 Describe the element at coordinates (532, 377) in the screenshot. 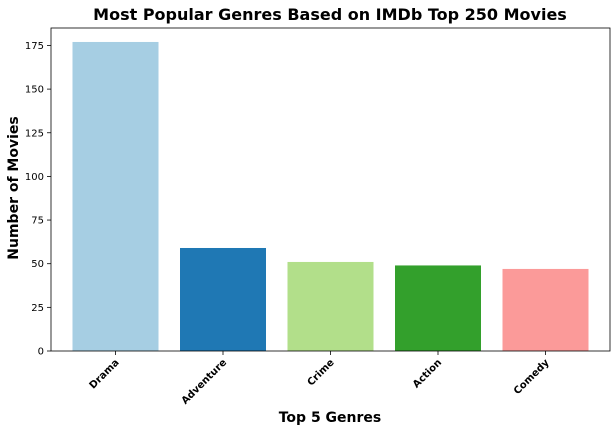

I see `x-tick-label-comedy: Comedy` at that location.